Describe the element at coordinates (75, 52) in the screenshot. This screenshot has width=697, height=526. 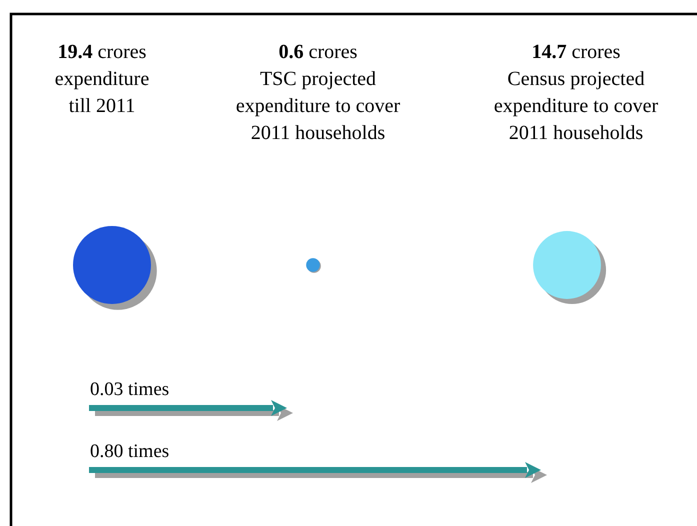
I see `data-label: 19.4` at that location.